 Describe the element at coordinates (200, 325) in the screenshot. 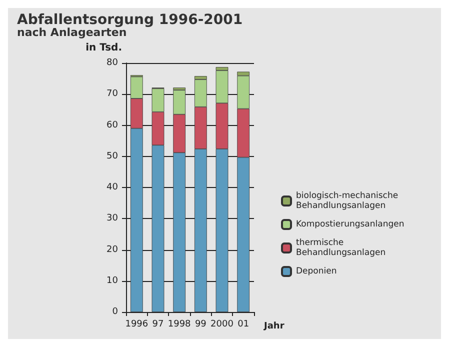

I see `x-tick-label: 99` at that location.